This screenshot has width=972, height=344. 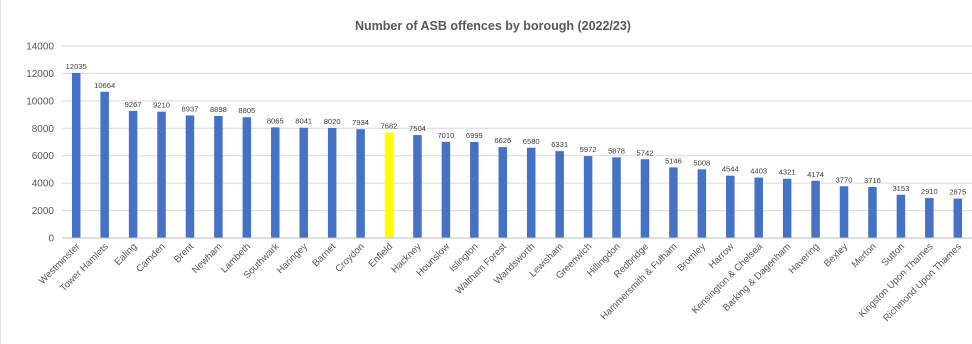 I want to click on data-label-islington: 6999, so click(x=474, y=135).